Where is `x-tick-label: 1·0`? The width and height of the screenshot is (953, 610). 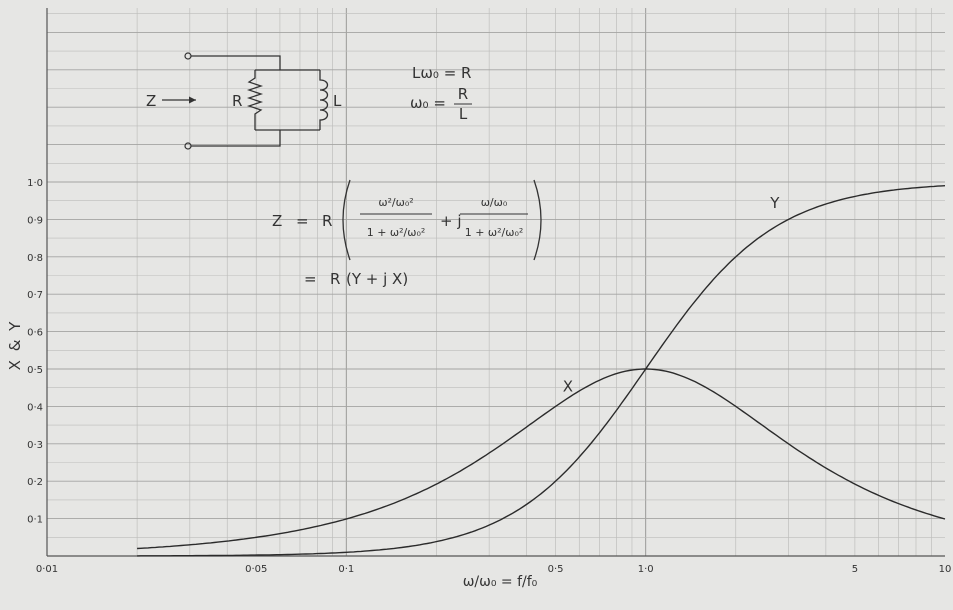 x-tick-label: 1·0 is located at coordinates (646, 569).